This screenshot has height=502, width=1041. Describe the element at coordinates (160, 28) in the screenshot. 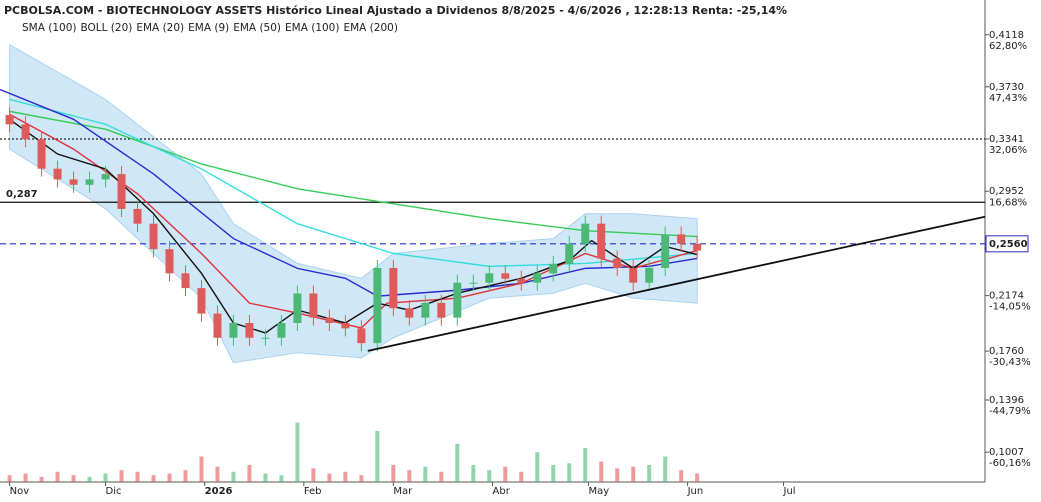

I see `legend-entry: EMA (20)` at that location.